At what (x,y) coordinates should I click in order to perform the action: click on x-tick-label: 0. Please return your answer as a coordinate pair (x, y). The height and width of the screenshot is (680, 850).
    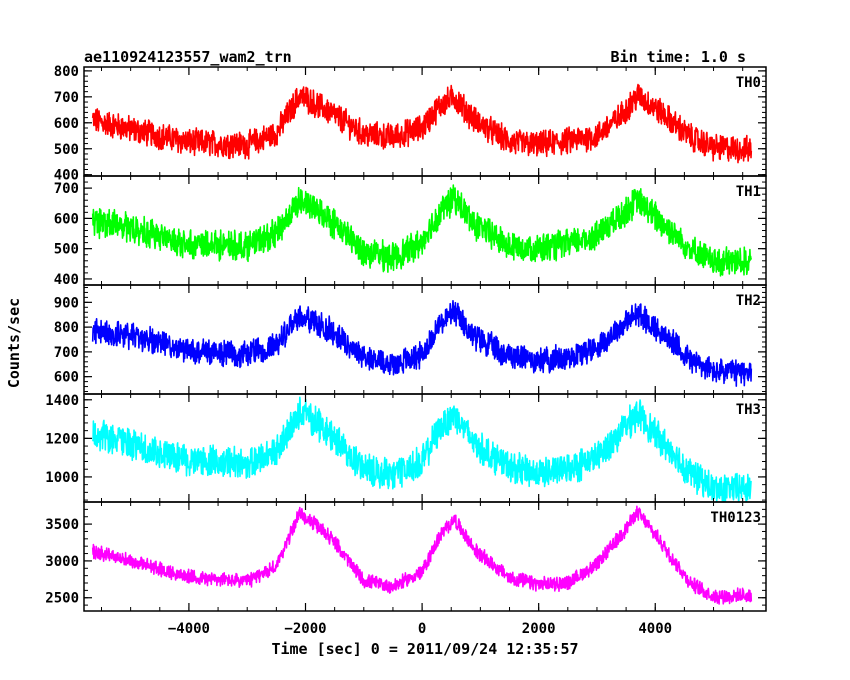
    Looking at the image, I should click on (422, 629).